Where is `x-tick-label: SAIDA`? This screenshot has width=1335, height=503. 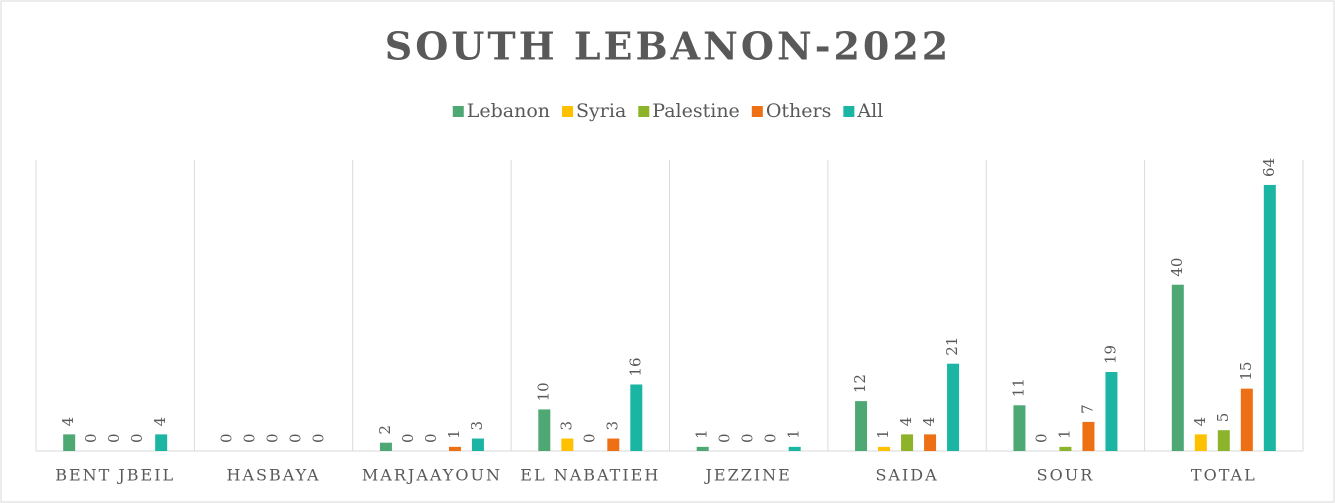 x-tick-label: SAIDA is located at coordinates (906, 475).